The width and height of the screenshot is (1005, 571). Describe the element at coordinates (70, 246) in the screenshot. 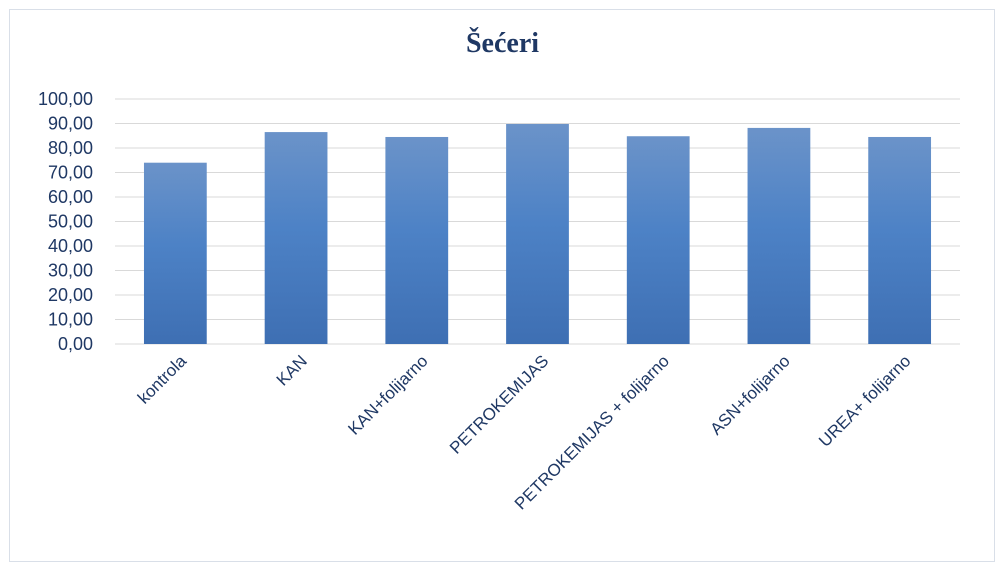

I see `y-tick-label: 40,00` at that location.